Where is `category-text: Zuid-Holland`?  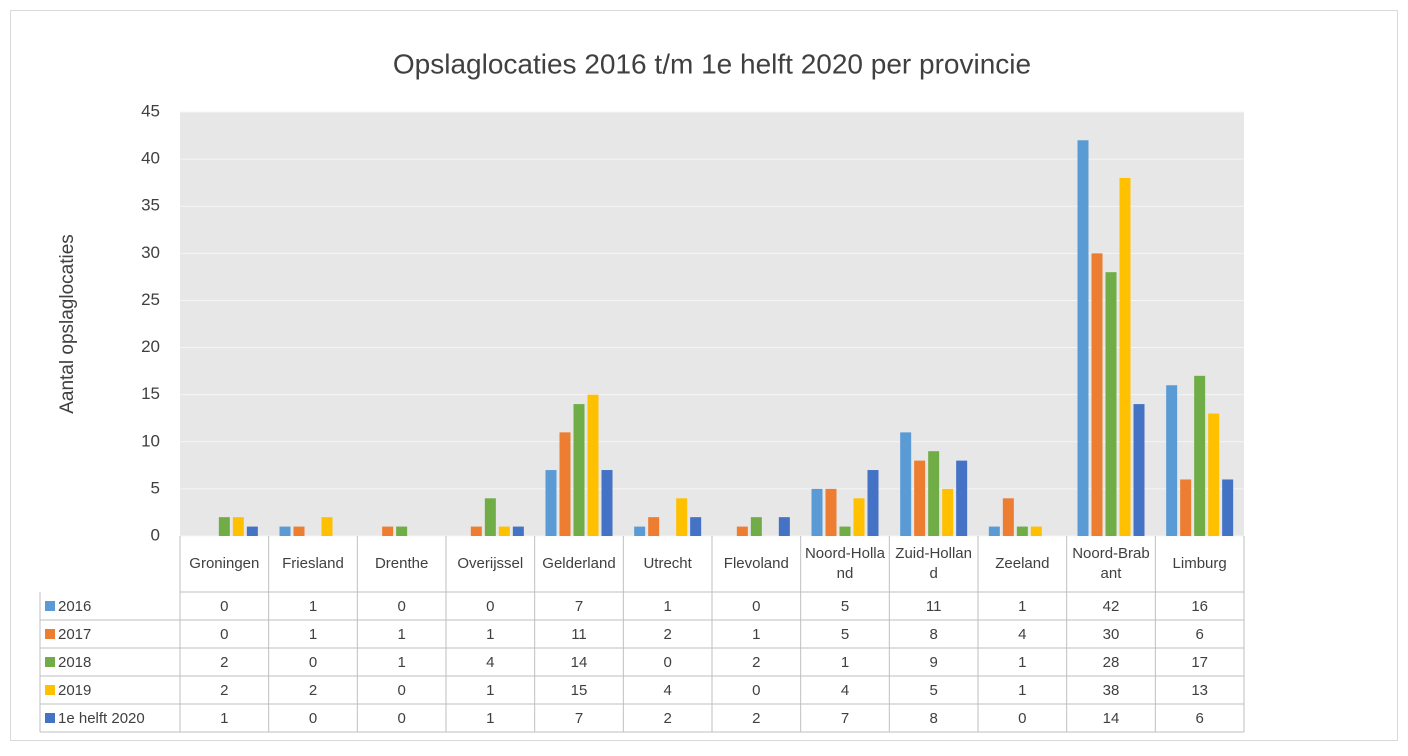 category-text: Zuid-Holland is located at coordinates (933, 563).